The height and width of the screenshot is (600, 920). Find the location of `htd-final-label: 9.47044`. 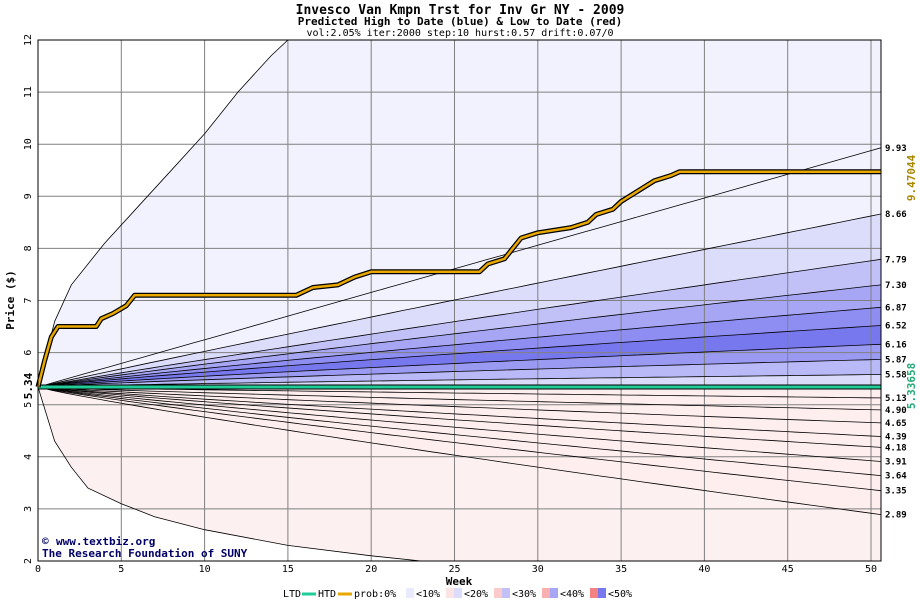

htd-final-label: 9.47044 is located at coordinates (911, 177).